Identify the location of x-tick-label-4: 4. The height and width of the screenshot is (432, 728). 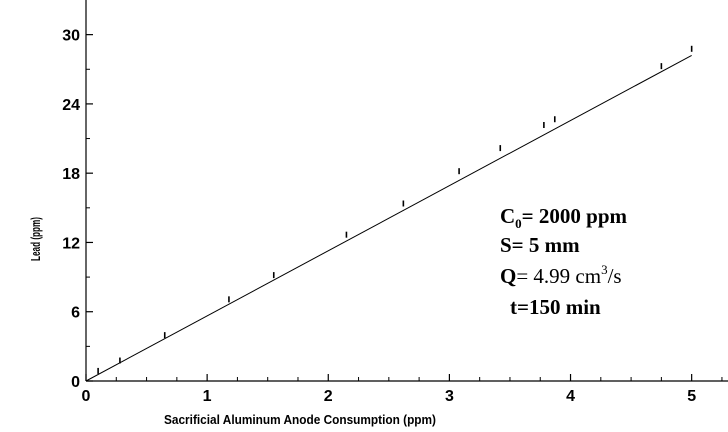
(570, 396).